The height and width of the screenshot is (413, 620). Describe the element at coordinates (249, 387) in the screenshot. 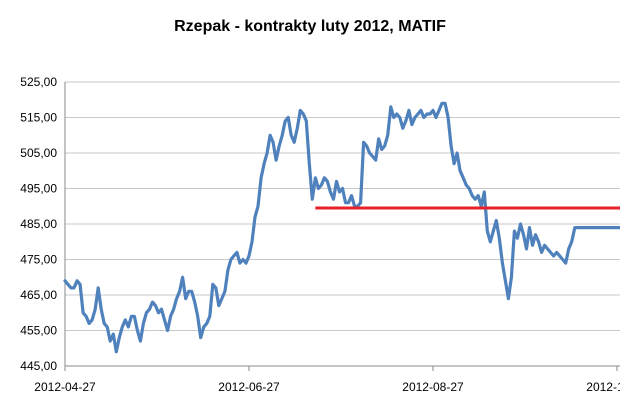

I see `x-tick-label: 2012-06-27` at that location.